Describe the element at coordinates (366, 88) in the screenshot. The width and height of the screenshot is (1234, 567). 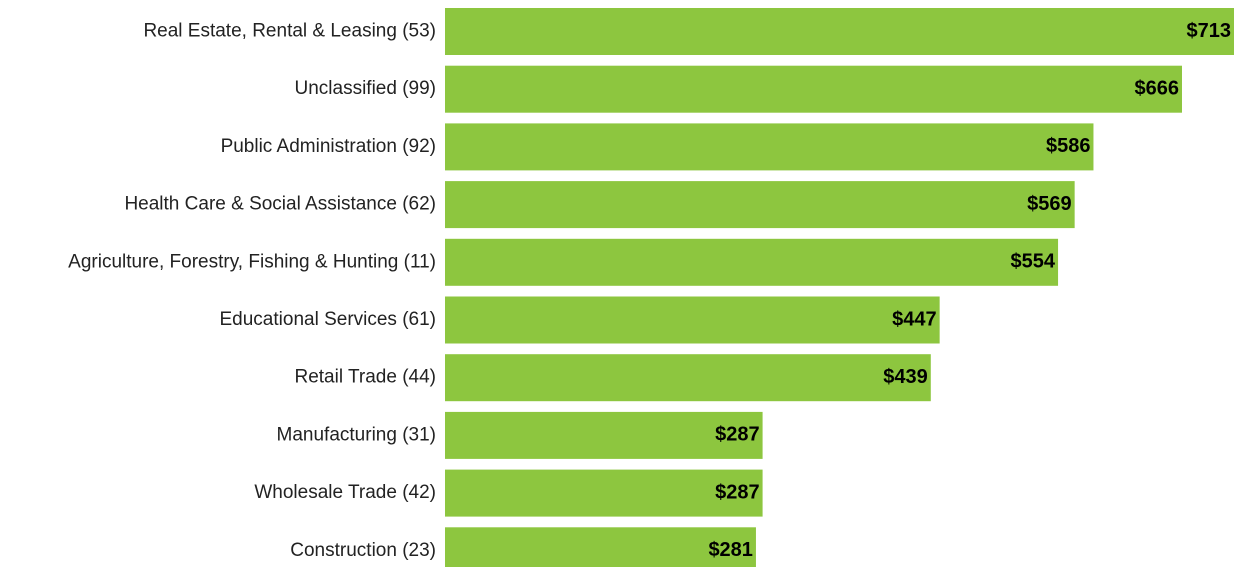
I see `category-label: Unclassified (99)` at that location.